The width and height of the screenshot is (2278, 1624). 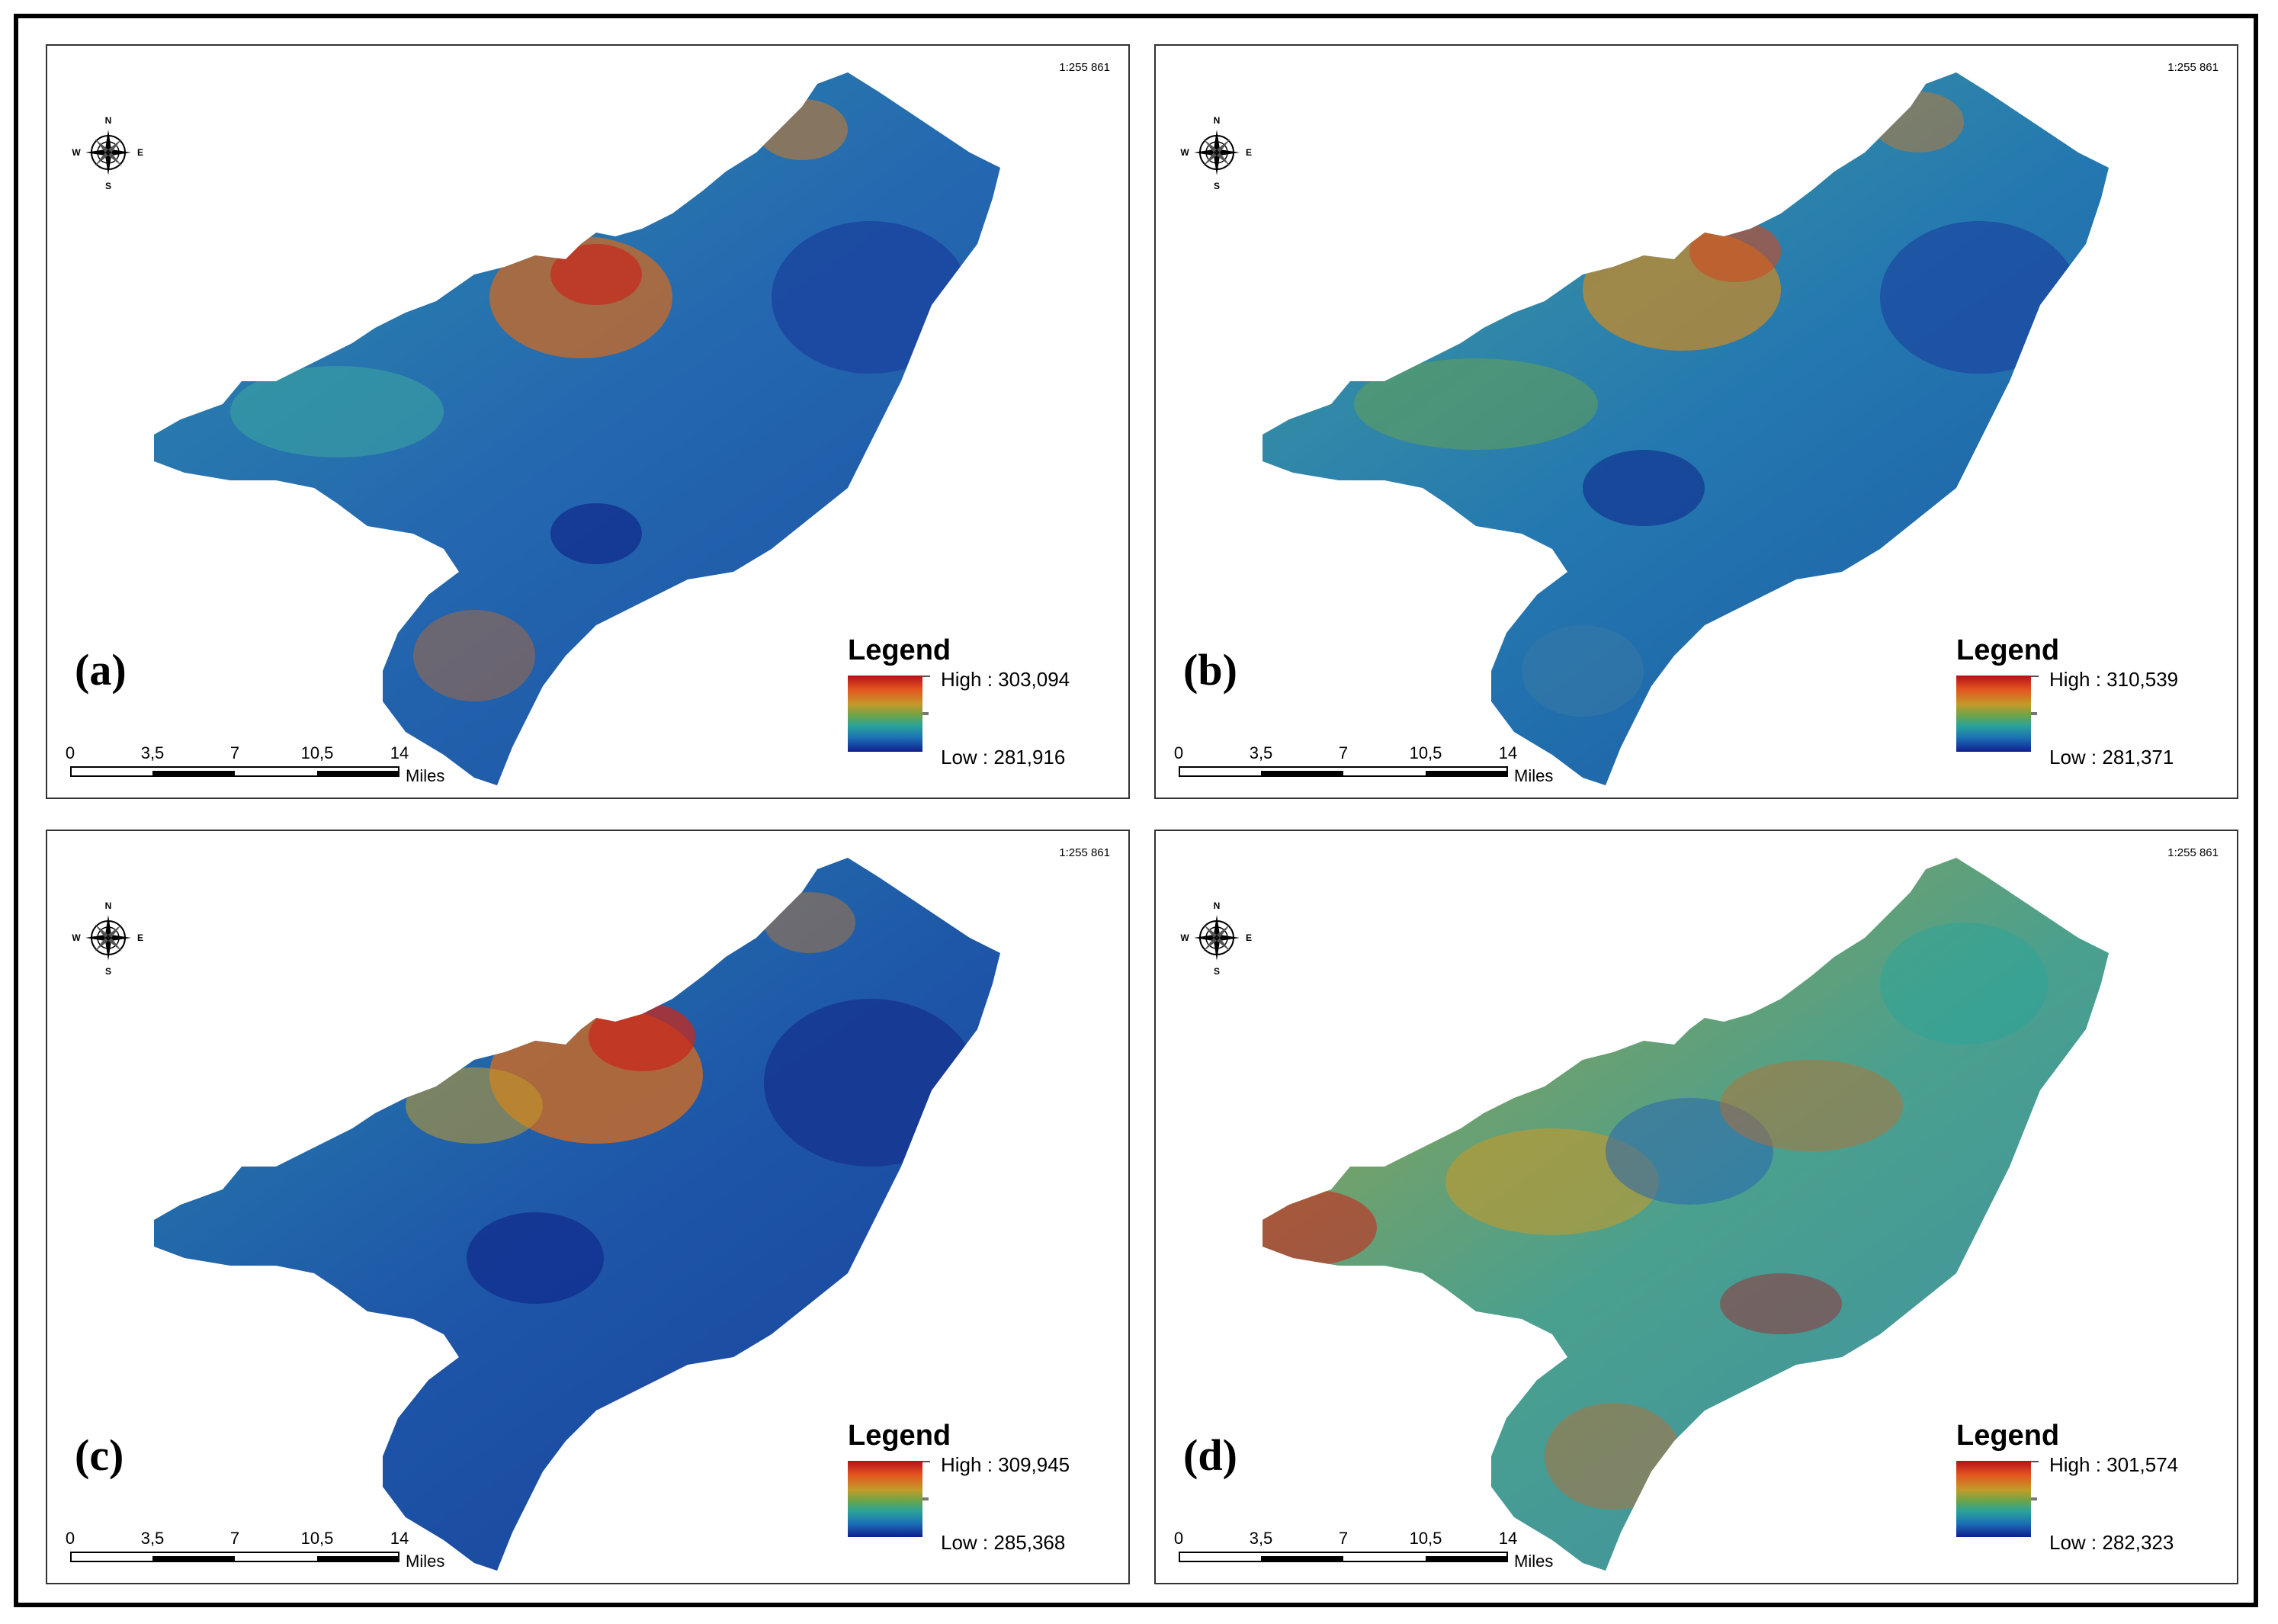 What do you see at coordinates (1003, 757) in the screenshot?
I see `legend-low-value: Low : 281,916` at bounding box center [1003, 757].